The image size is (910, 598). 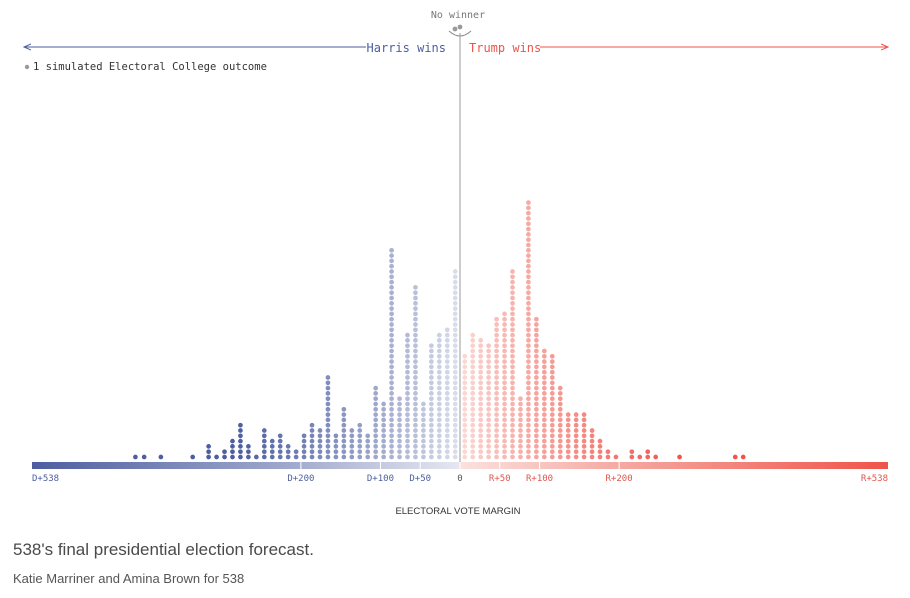 I want to click on tick-label: R+50, so click(x=500, y=479).